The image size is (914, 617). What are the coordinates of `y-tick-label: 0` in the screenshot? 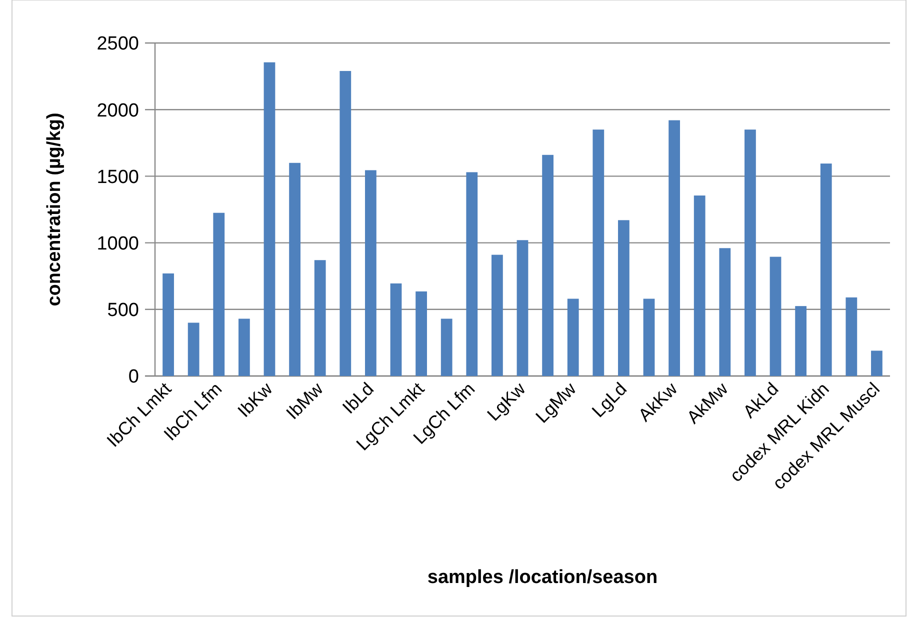 It's located at (133, 377).